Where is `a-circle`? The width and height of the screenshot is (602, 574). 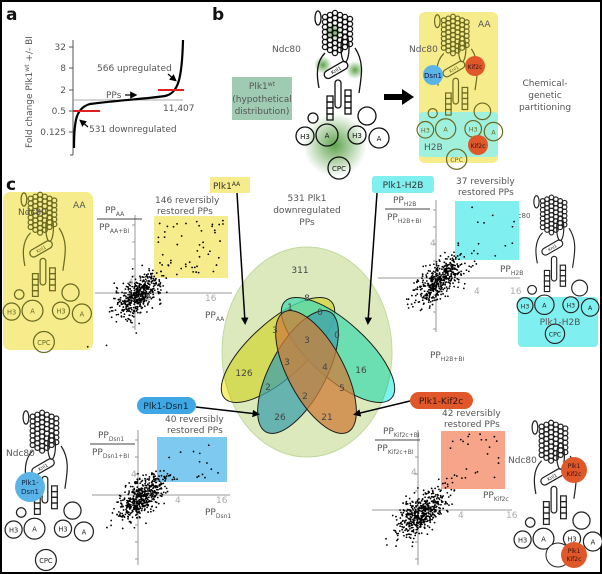 a-circle is located at coordinates (445, 129).